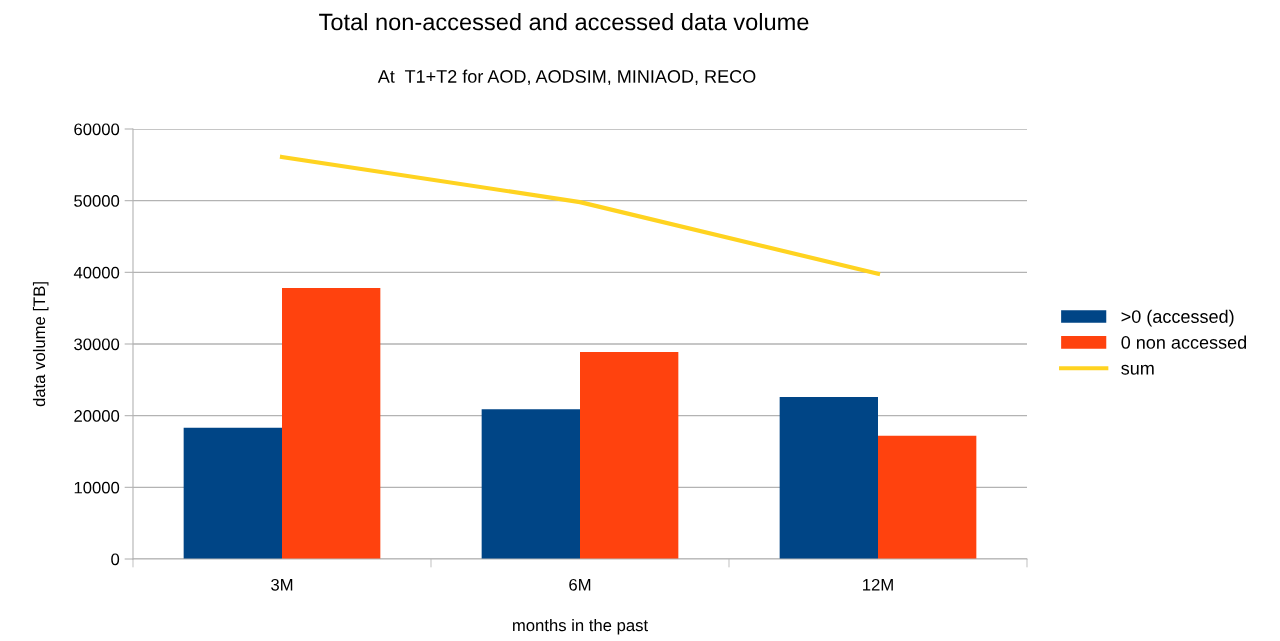 Image resolution: width=1280 pixels, height=641 pixels. Describe the element at coordinates (566, 77) in the screenshot. I see `chart-subtitle: At T1+T2 for AOD, AODSIM, MINIAOD, RECO` at that location.